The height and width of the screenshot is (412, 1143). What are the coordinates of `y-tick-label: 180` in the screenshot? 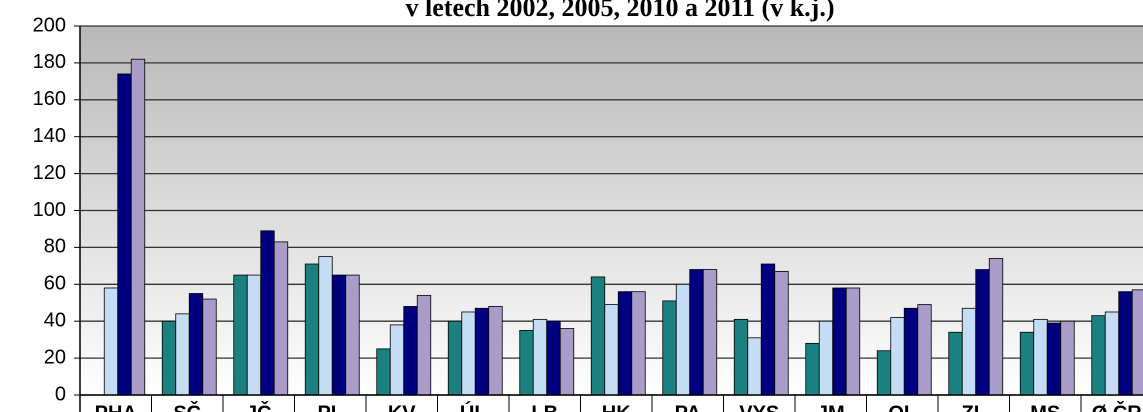 It's located at (49, 62).